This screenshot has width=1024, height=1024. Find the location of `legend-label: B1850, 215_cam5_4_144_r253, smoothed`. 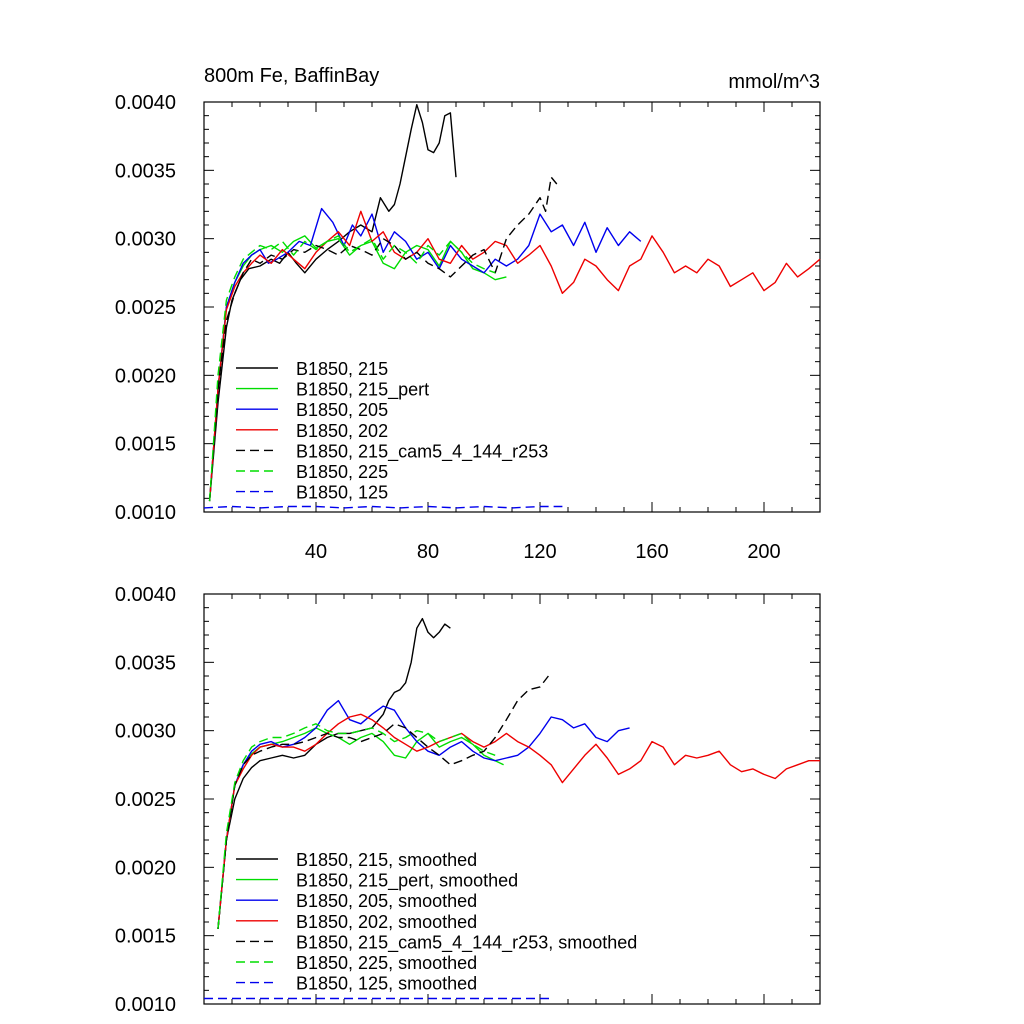

legend-label: B1850, 215_cam5_4_144_r253, smoothed is located at coordinates (466, 942).